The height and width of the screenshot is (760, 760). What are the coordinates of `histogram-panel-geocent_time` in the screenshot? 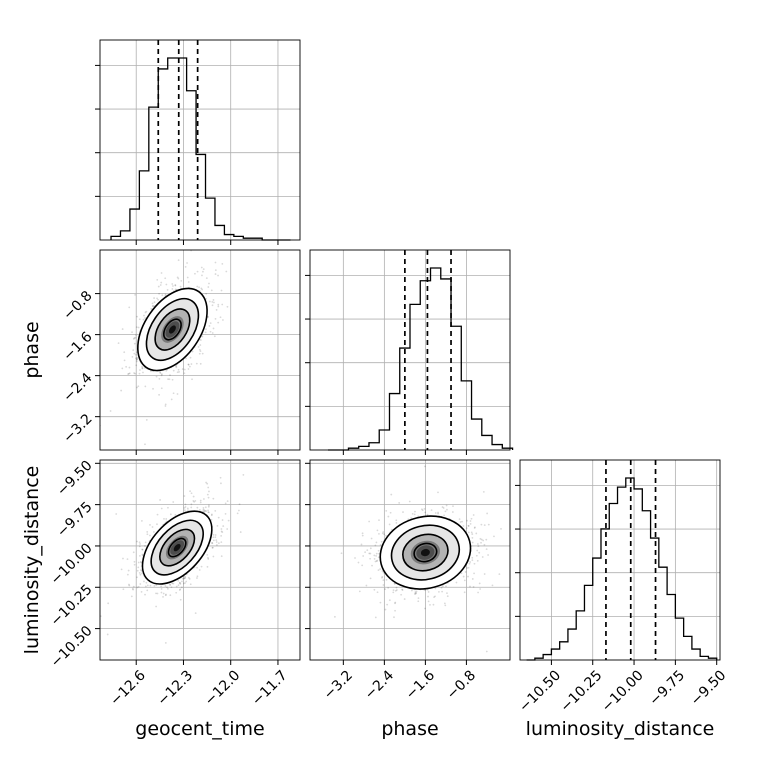 It's located at (198, 140).